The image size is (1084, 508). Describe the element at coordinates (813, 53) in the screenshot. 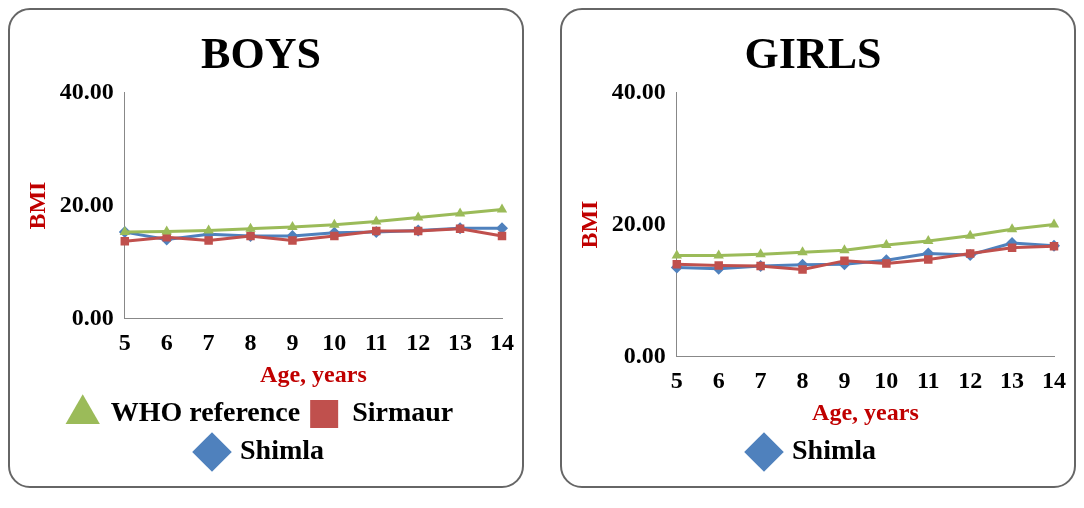

I see `chart-title: GIRLS` at that location.